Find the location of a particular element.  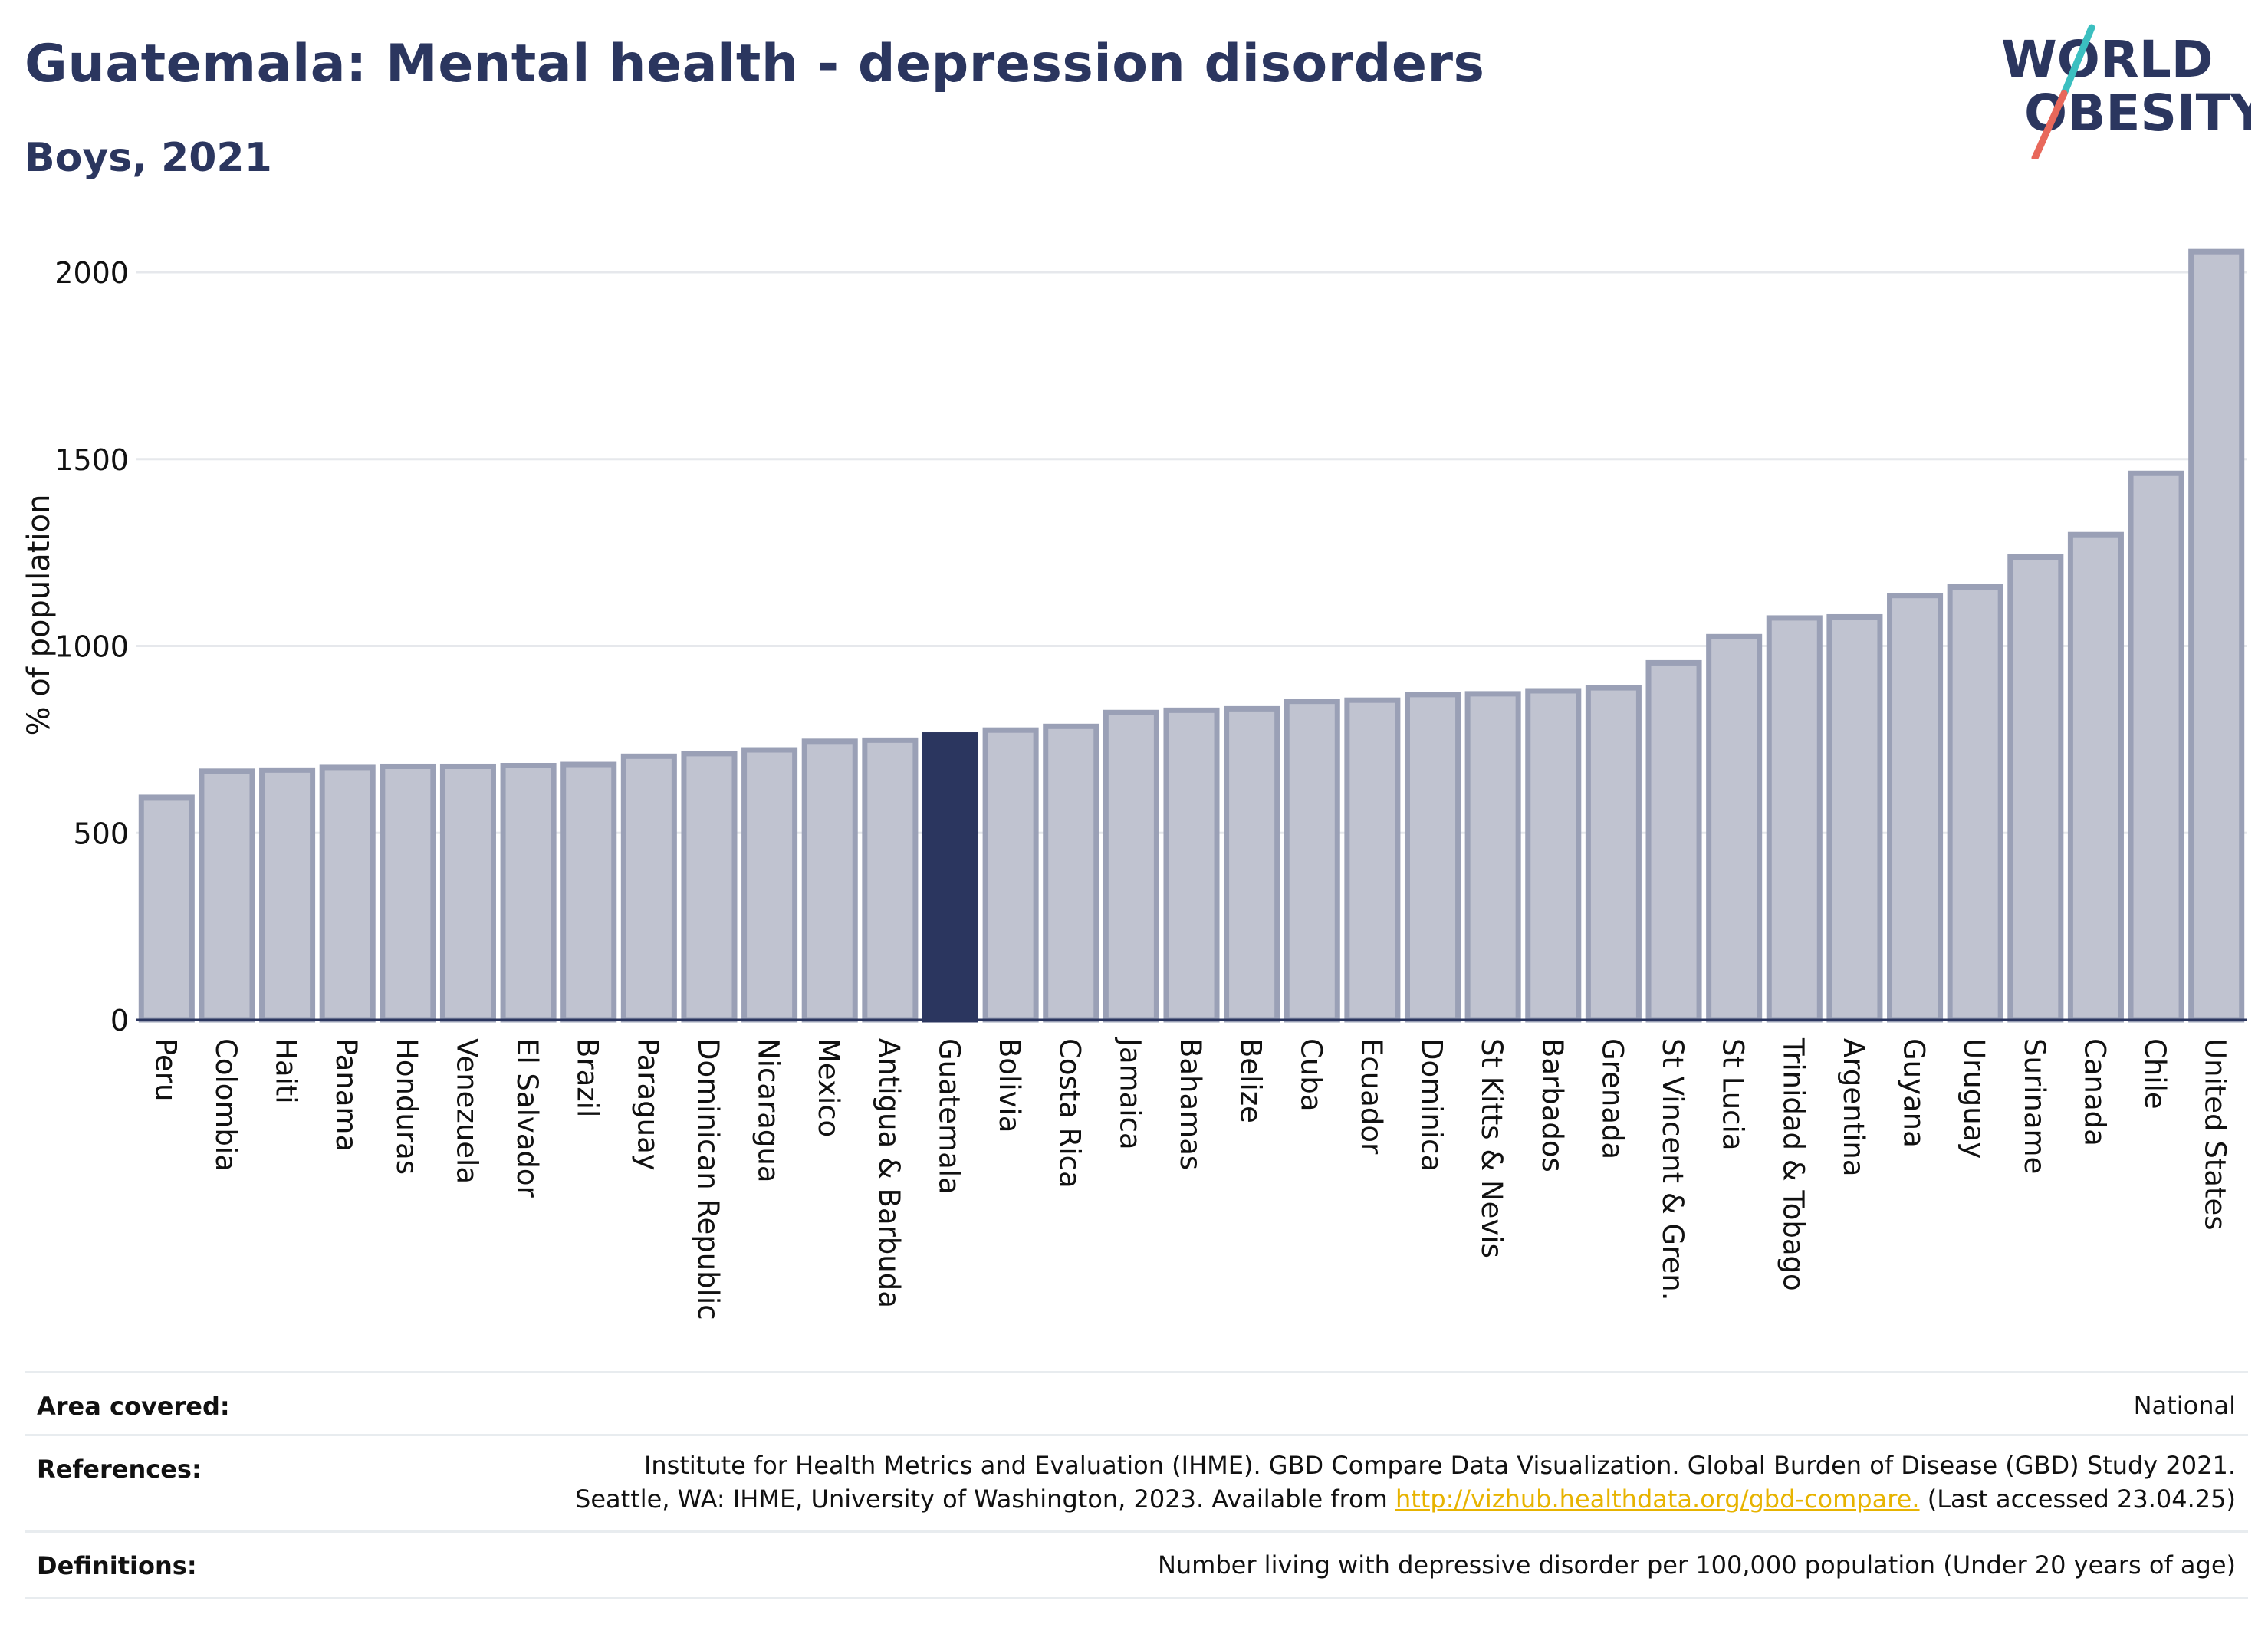

y-tick-label: 500 is located at coordinates (101, 833).